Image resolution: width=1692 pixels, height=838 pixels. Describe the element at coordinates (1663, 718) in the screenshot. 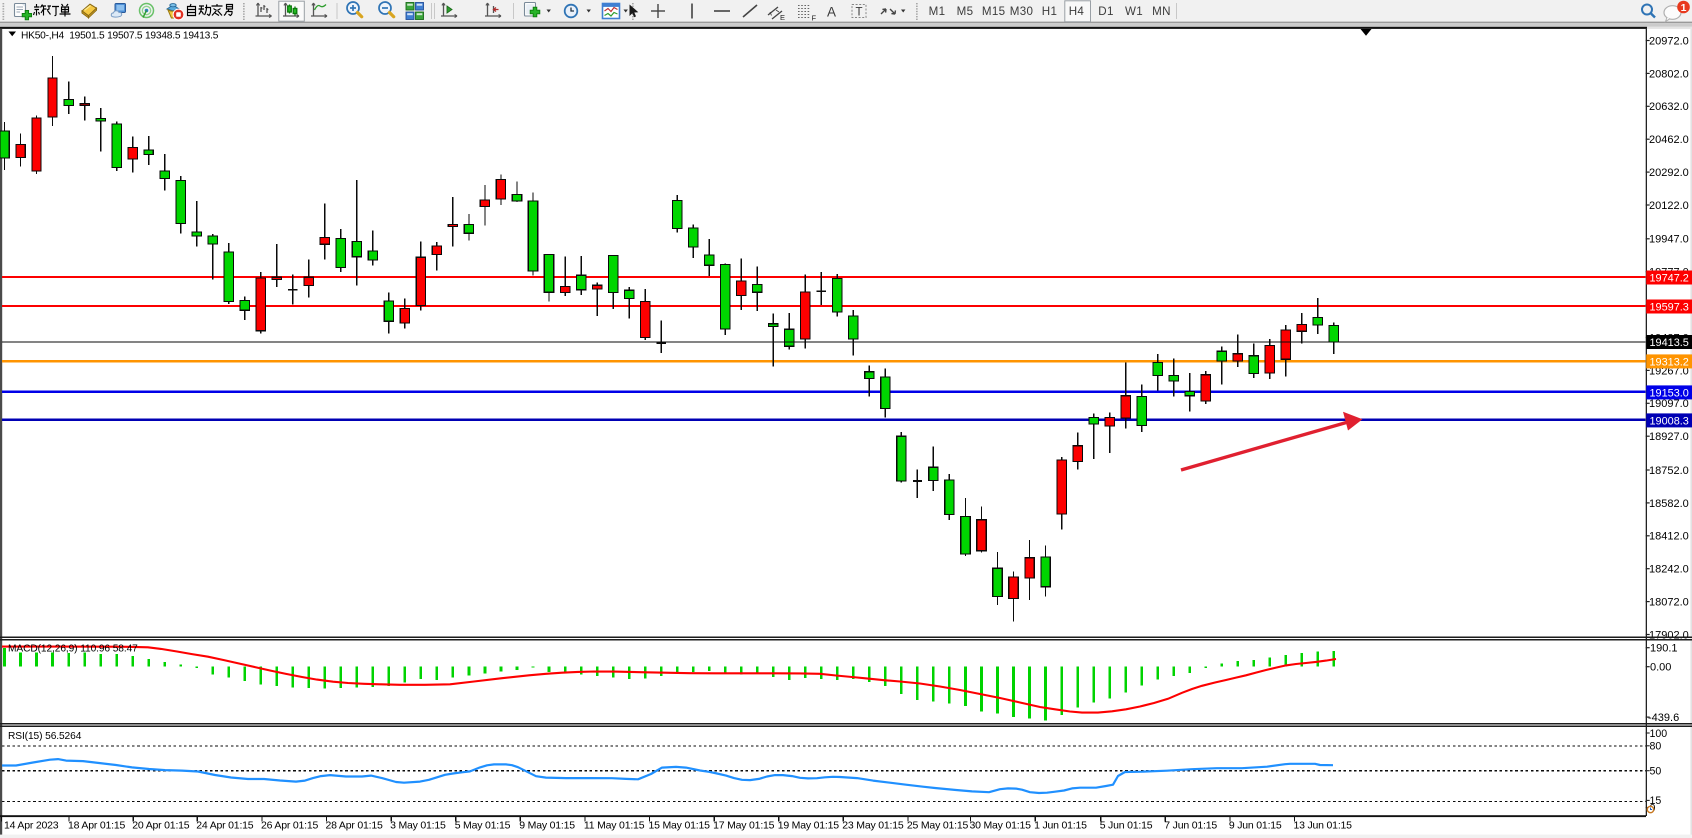

I see `svg-text: -439.6` at that location.